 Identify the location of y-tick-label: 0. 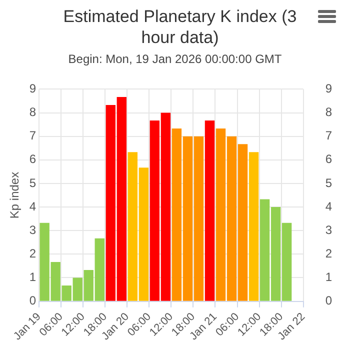
(32, 301).